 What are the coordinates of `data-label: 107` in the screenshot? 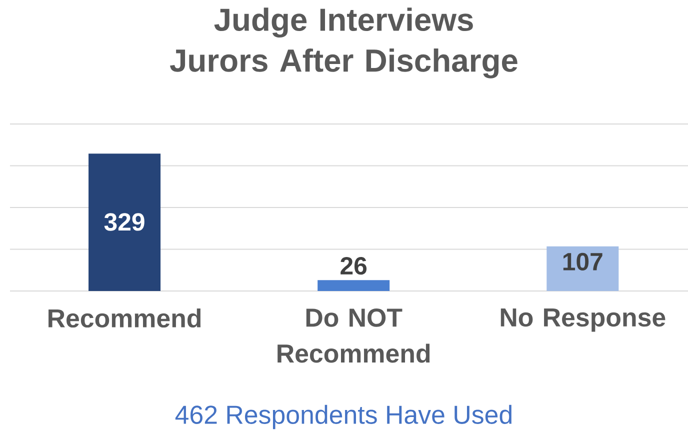 It's located at (582, 261).